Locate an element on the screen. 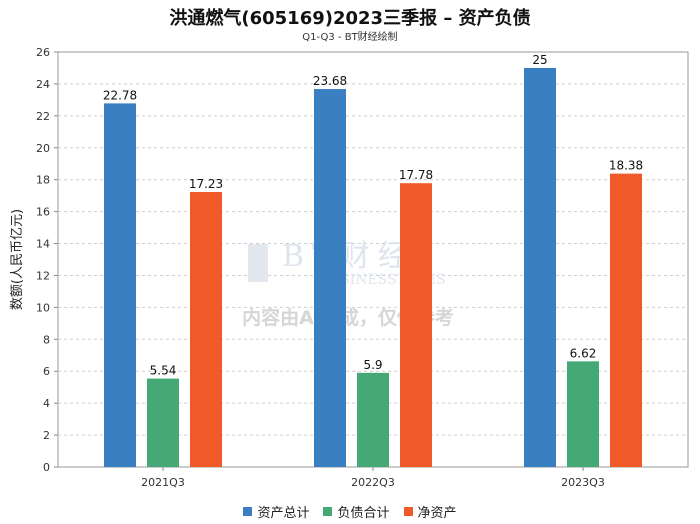  y-tick-label: 24 is located at coordinates (43, 84).